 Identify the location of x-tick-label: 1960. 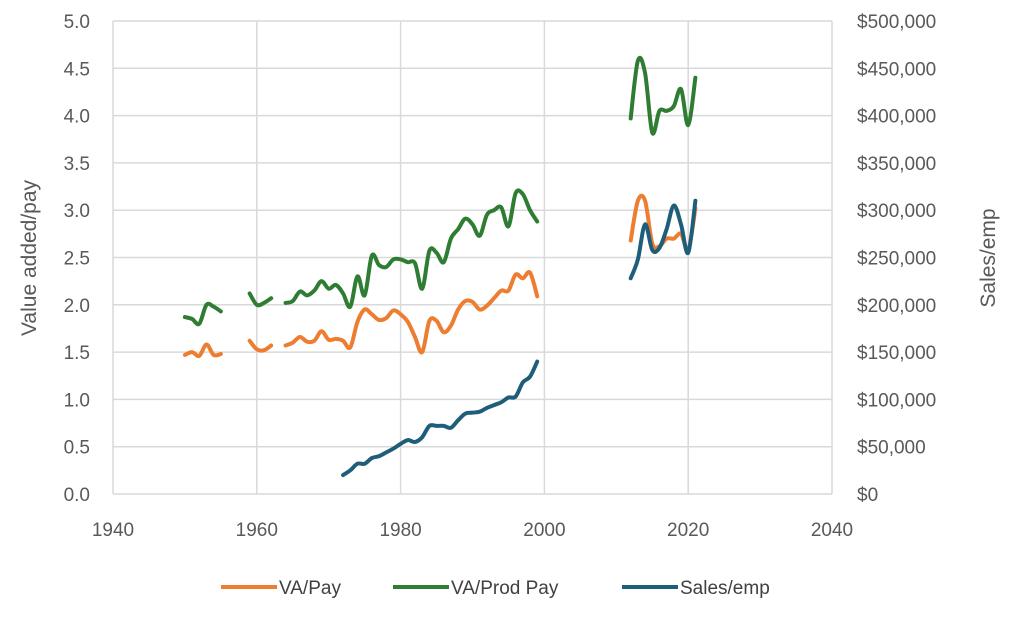
(257, 530).